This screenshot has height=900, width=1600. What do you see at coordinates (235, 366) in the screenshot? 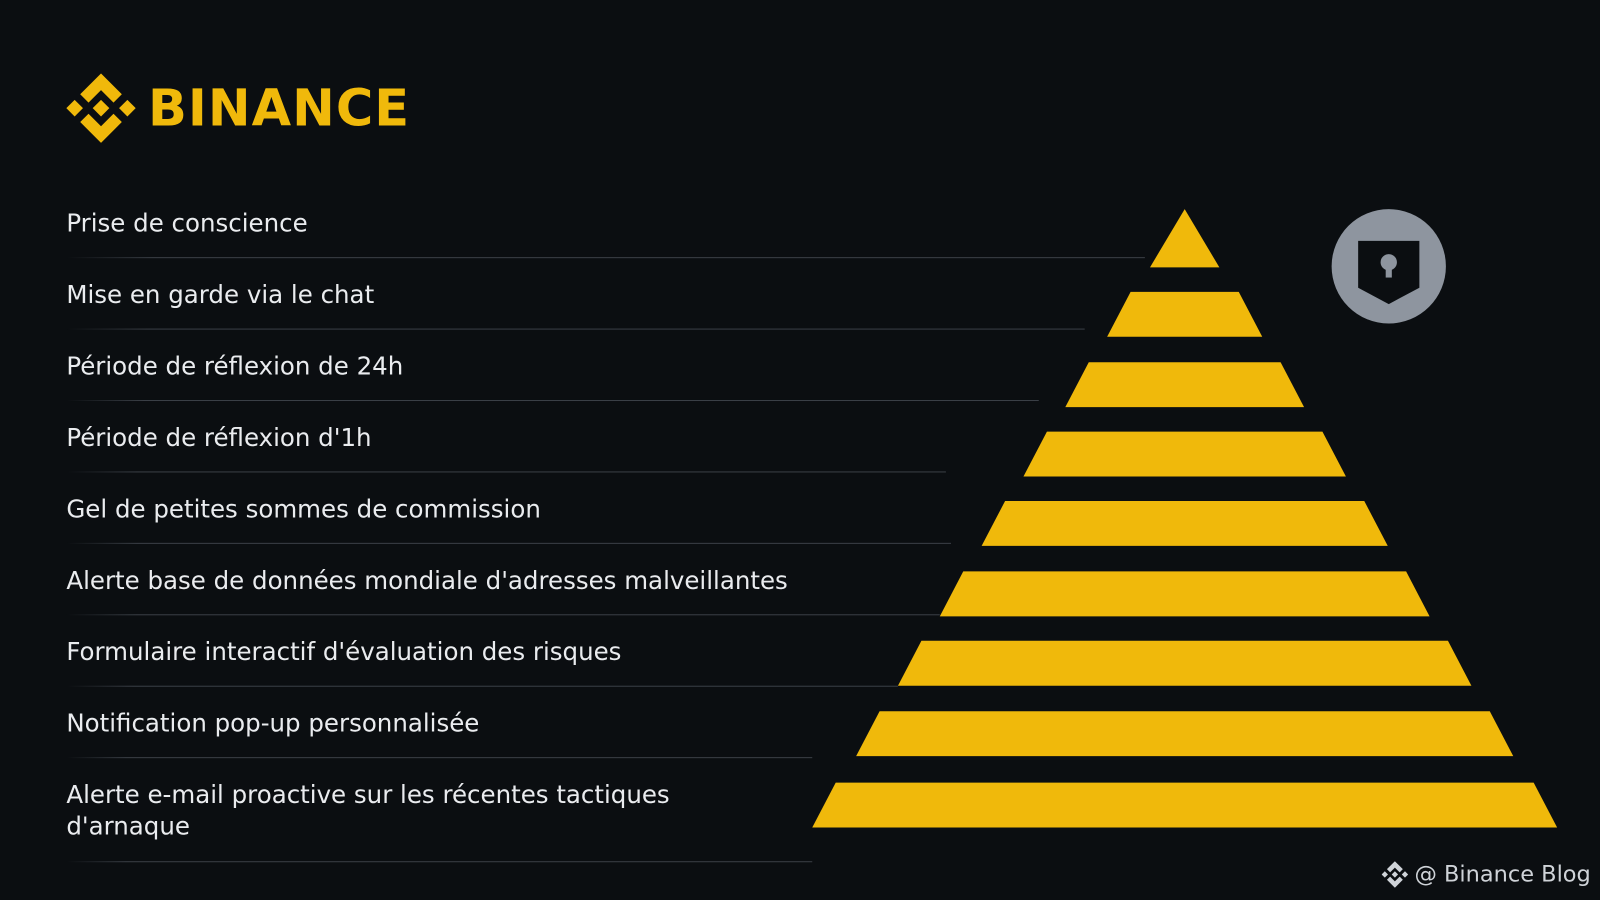
I see `level-label: Période de réflexion de 24h` at bounding box center [235, 366].